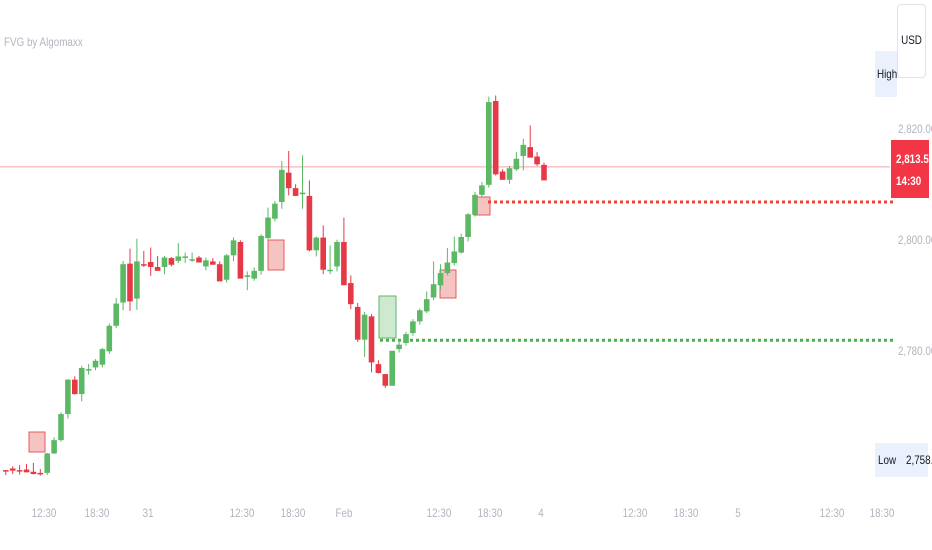 This screenshot has width=932, height=550. Describe the element at coordinates (915, 240) in the screenshot. I see `y-tick-label: 2,800.00` at that location.